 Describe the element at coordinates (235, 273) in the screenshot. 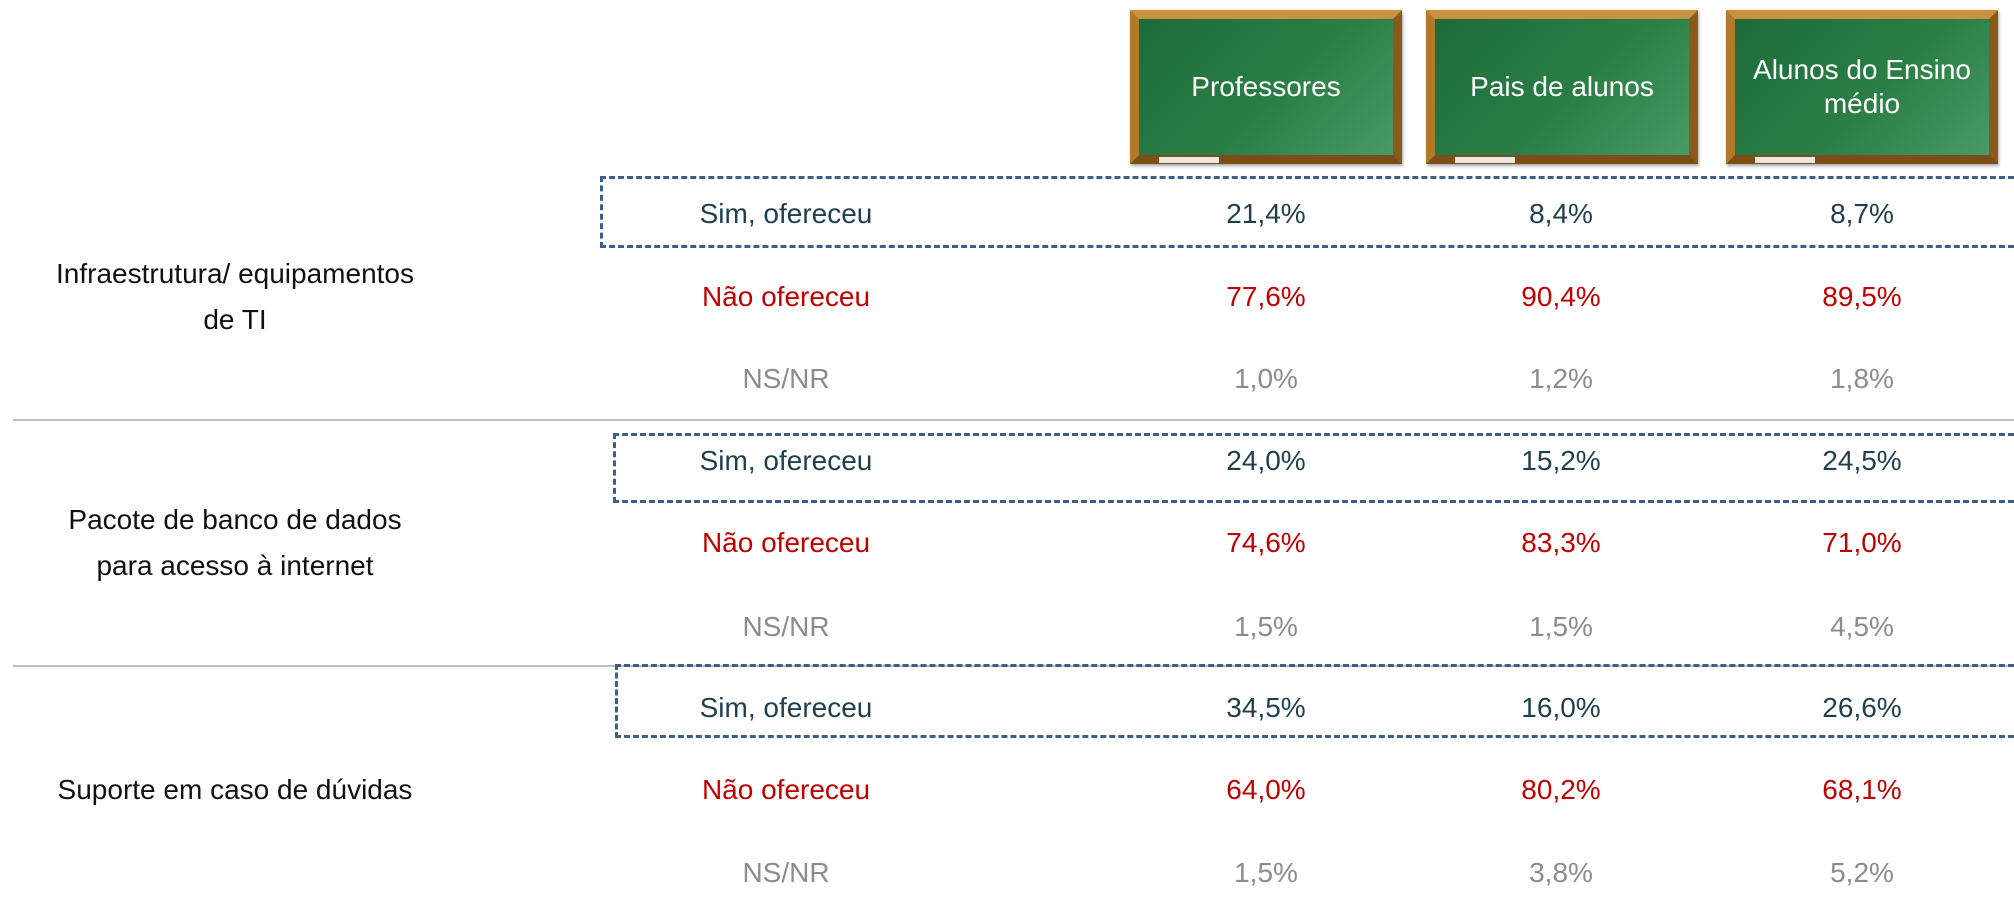

I see `label-line: Infraestrutura/ equipamentos` at that location.